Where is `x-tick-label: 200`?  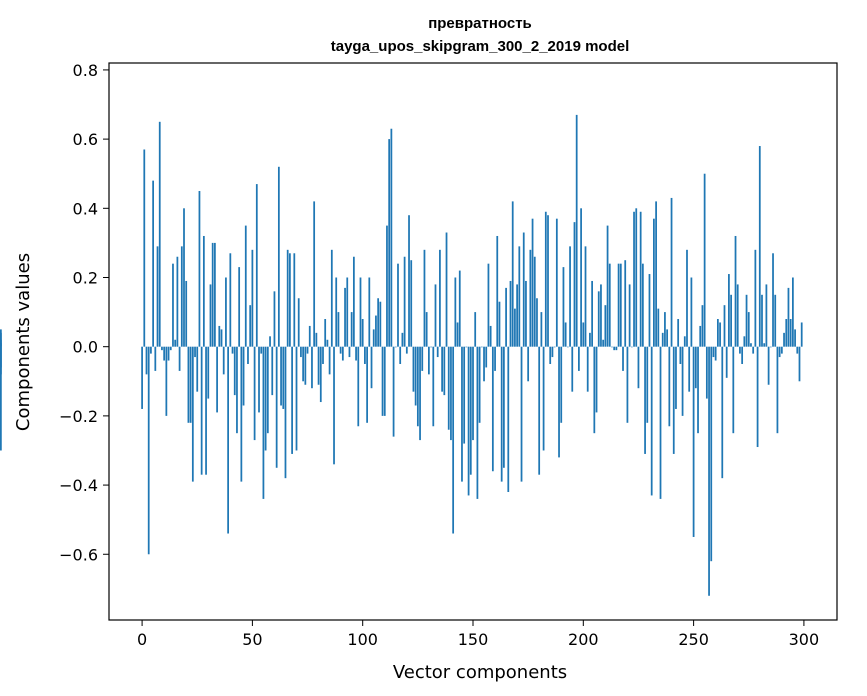
x-tick-label: 200 is located at coordinates (583, 639).